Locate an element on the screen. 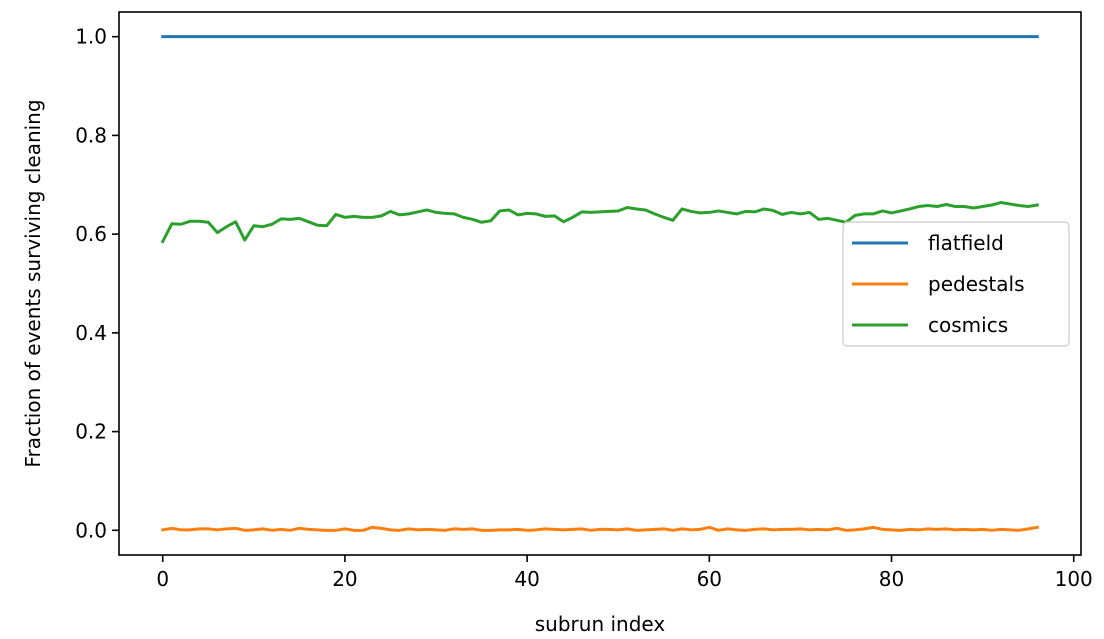 The image size is (1104, 639). series-line-pedestals is located at coordinates (600, 528).